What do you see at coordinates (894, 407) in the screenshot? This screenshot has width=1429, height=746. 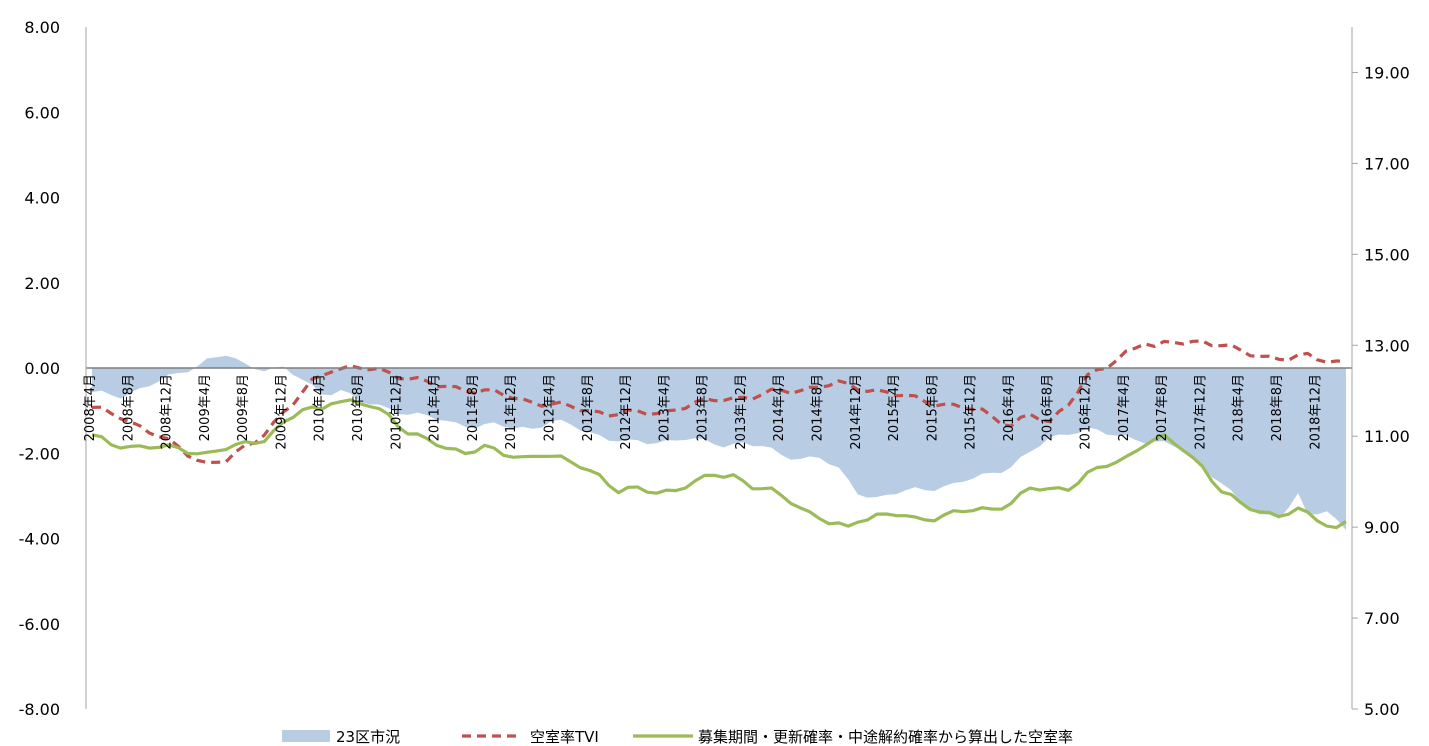 I see `category-label: 2015年4月` at bounding box center [894, 407].